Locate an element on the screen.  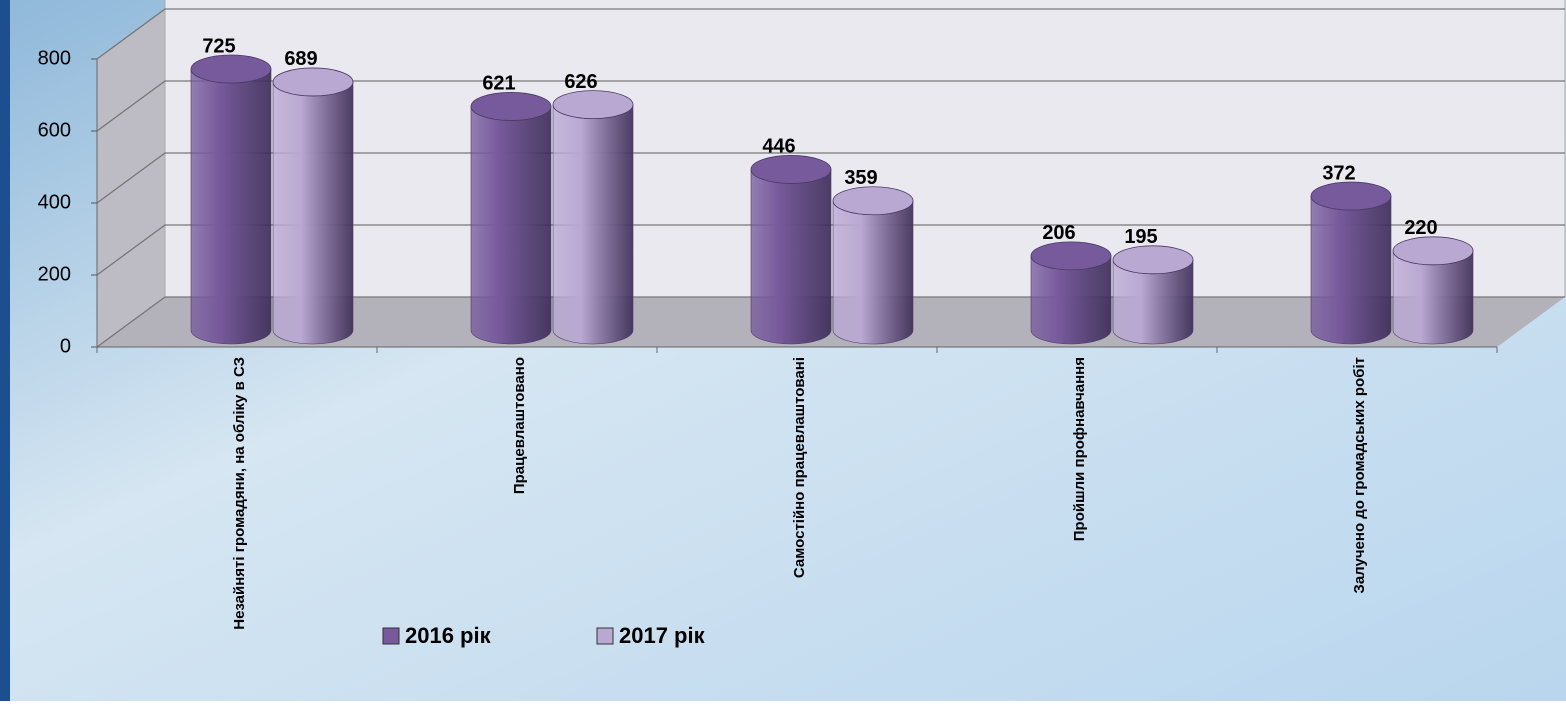
value-label: 626 is located at coordinates (580, 82).